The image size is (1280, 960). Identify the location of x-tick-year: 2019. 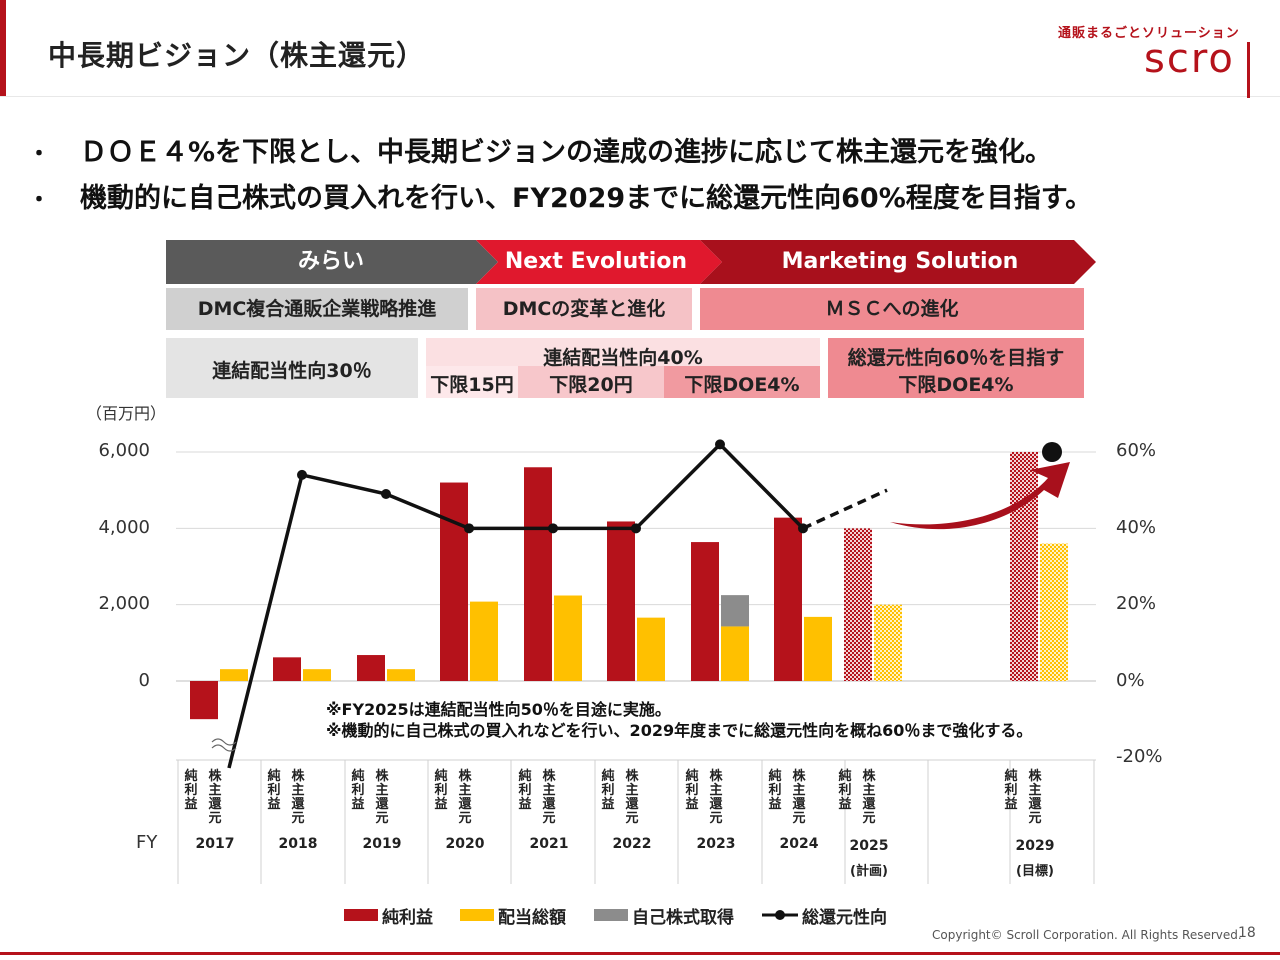
(382, 844).